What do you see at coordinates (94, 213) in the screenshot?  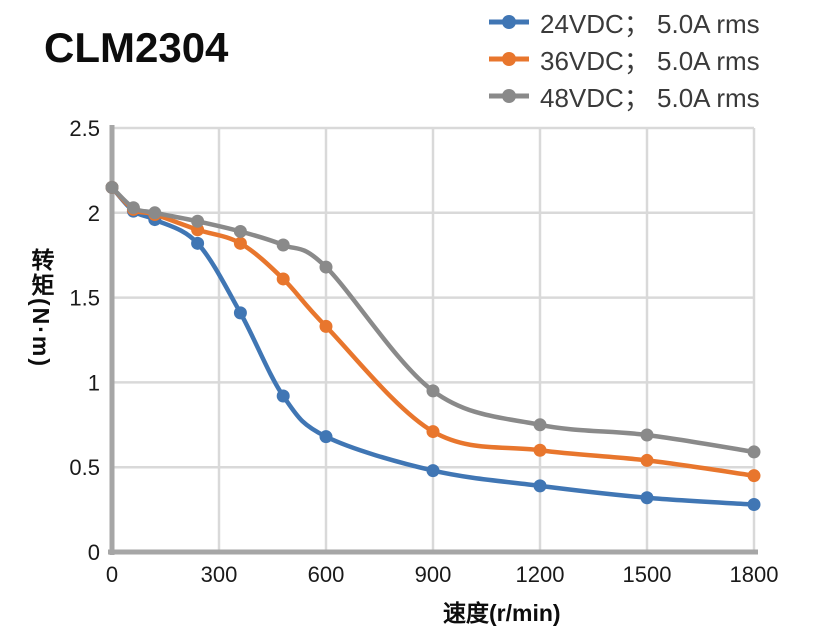 I see `y-tick-label-2: 2` at bounding box center [94, 213].